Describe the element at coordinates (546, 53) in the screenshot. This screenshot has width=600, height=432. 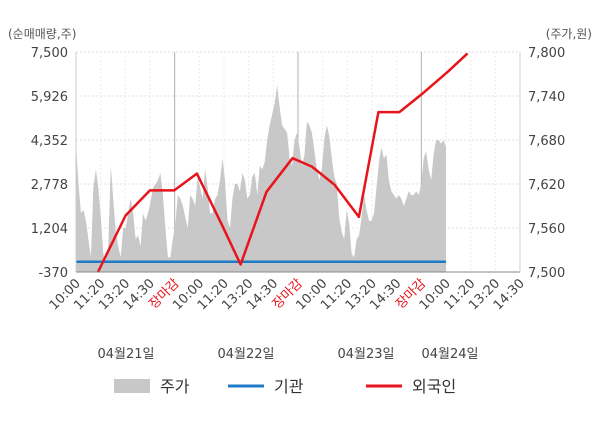
I see `right-tick-label: 7,800` at that location.